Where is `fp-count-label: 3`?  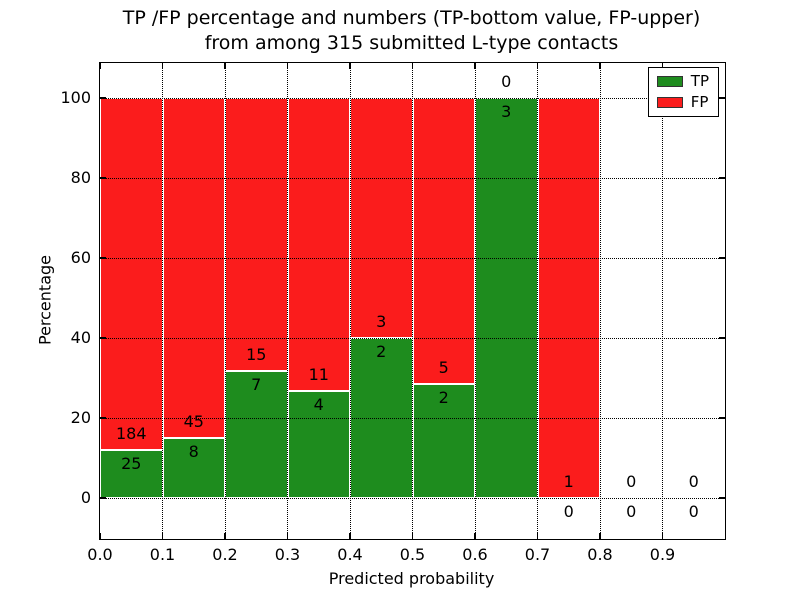
fp-count-label: 3 is located at coordinates (381, 321).